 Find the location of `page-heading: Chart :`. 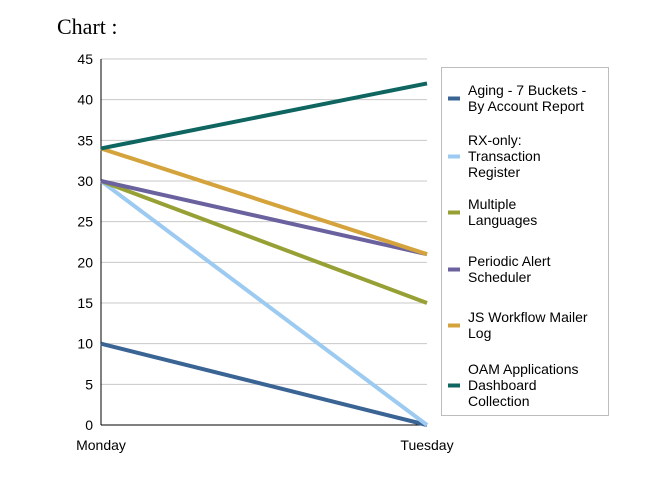

page-heading: Chart : is located at coordinates (87, 26).